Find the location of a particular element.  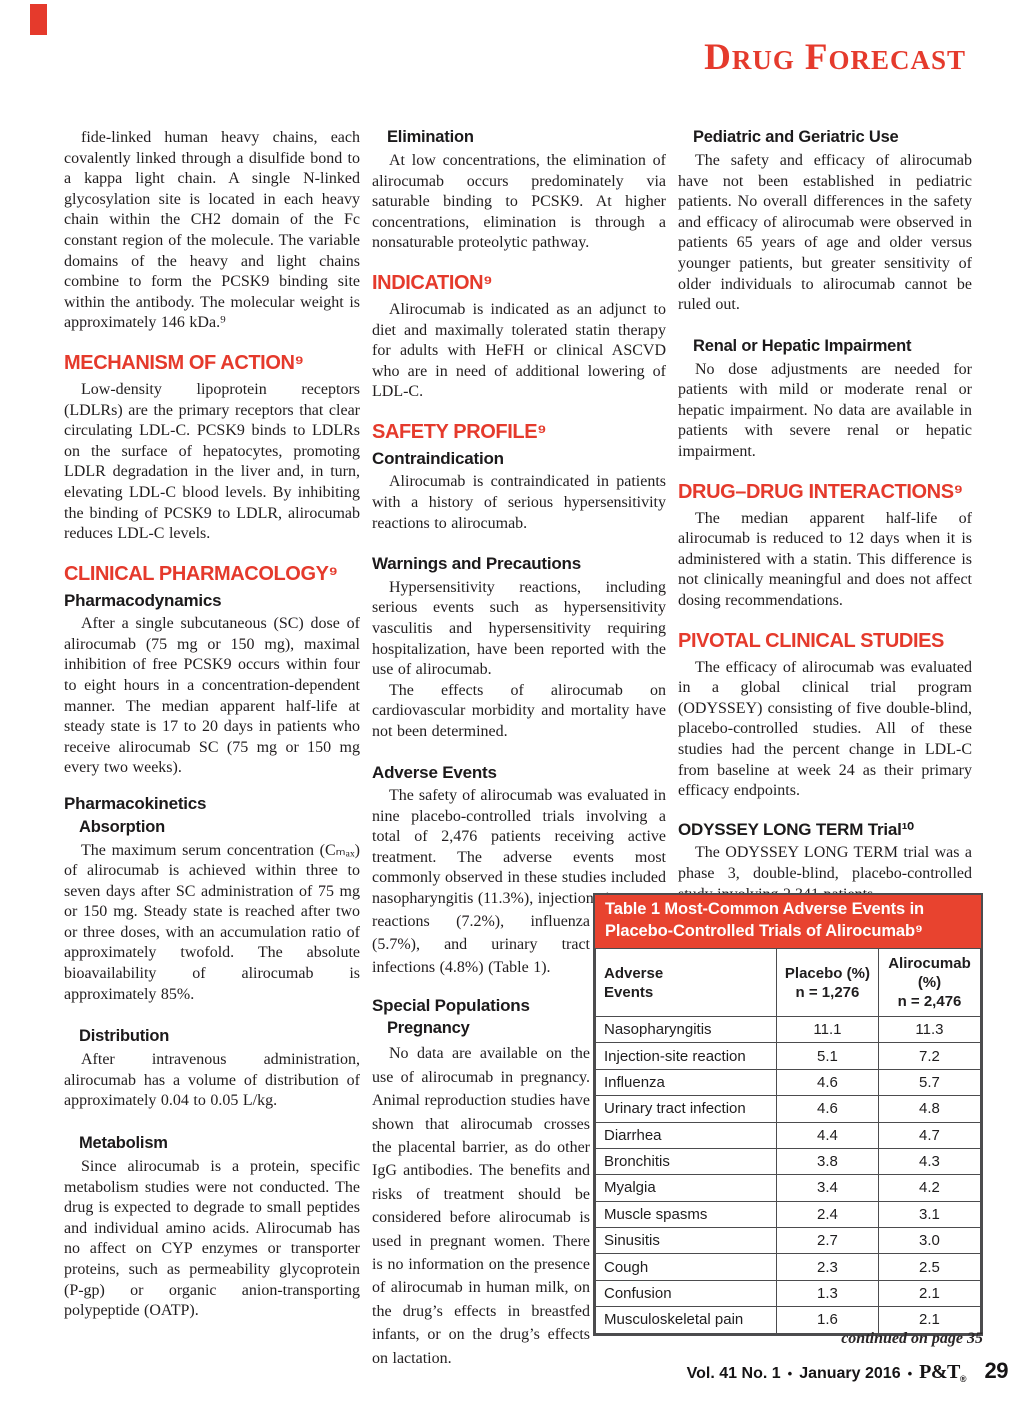

table-row: Musculoskeletal pain 1.6 2.1 is located at coordinates (788, 1320).